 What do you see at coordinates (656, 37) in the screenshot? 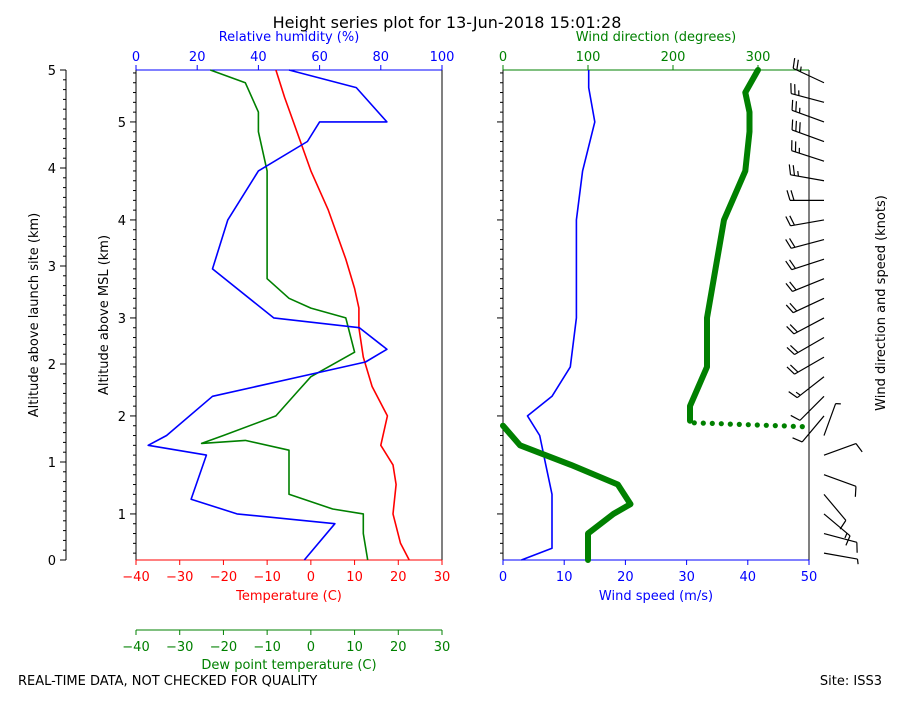
I see `wind-direction-axis-label: Wind direction (degrees)` at bounding box center [656, 37].